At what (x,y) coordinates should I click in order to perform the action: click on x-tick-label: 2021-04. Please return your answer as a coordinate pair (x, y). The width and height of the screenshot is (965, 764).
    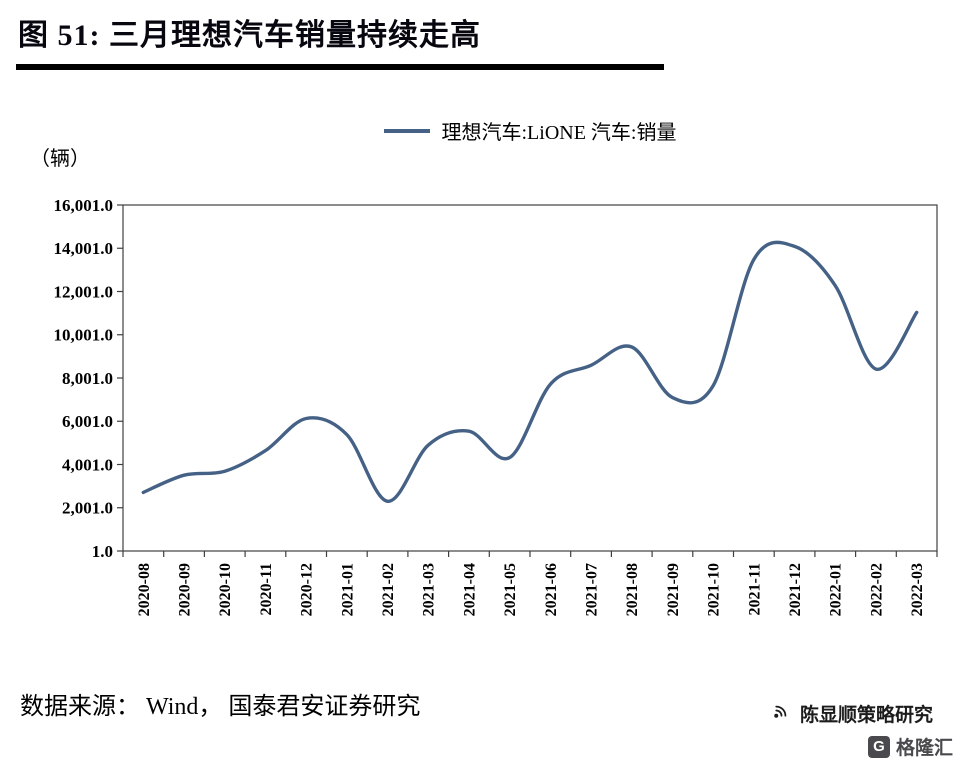
    Looking at the image, I should click on (469, 589).